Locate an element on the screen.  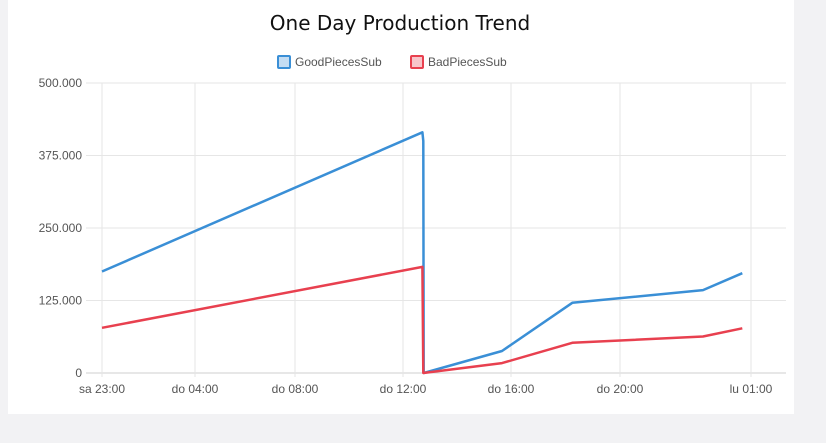
y-tick-label: 125.000 is located at coordinates (61, 301).